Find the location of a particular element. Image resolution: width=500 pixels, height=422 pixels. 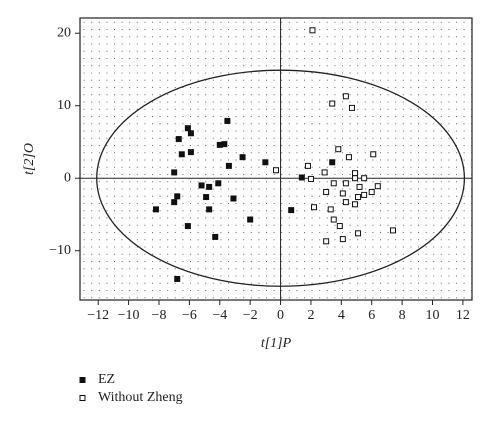

y-tick-label: 10 is located at coordinates (64, 105).